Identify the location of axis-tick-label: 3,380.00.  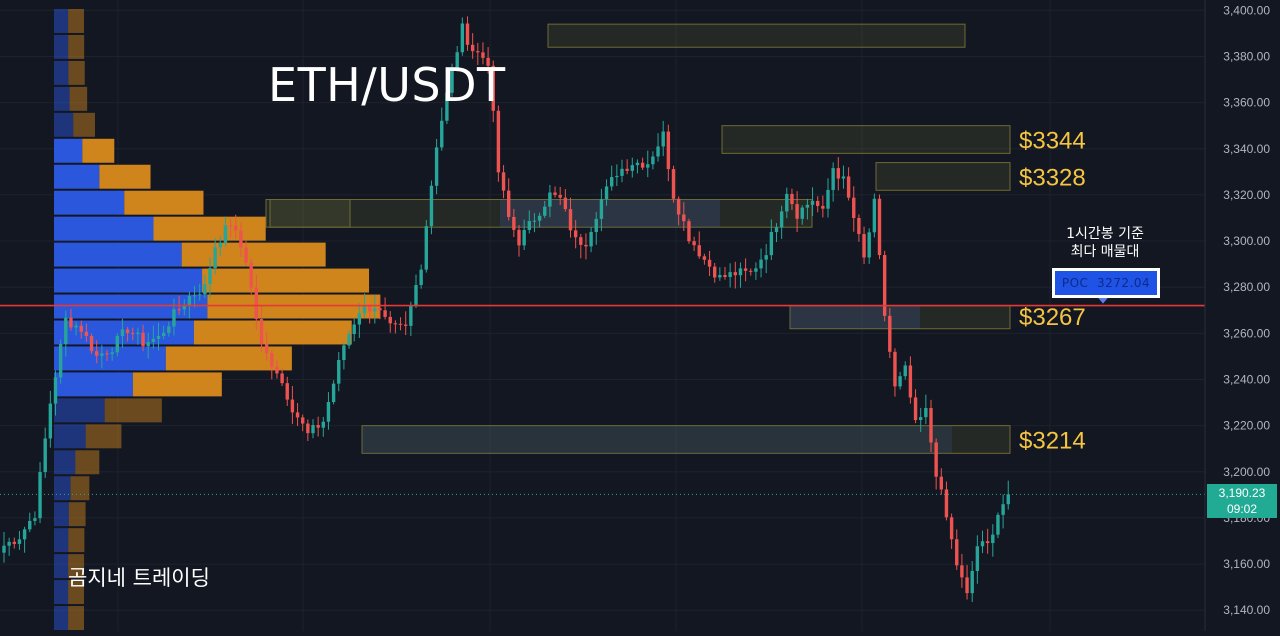
(1246, 56).